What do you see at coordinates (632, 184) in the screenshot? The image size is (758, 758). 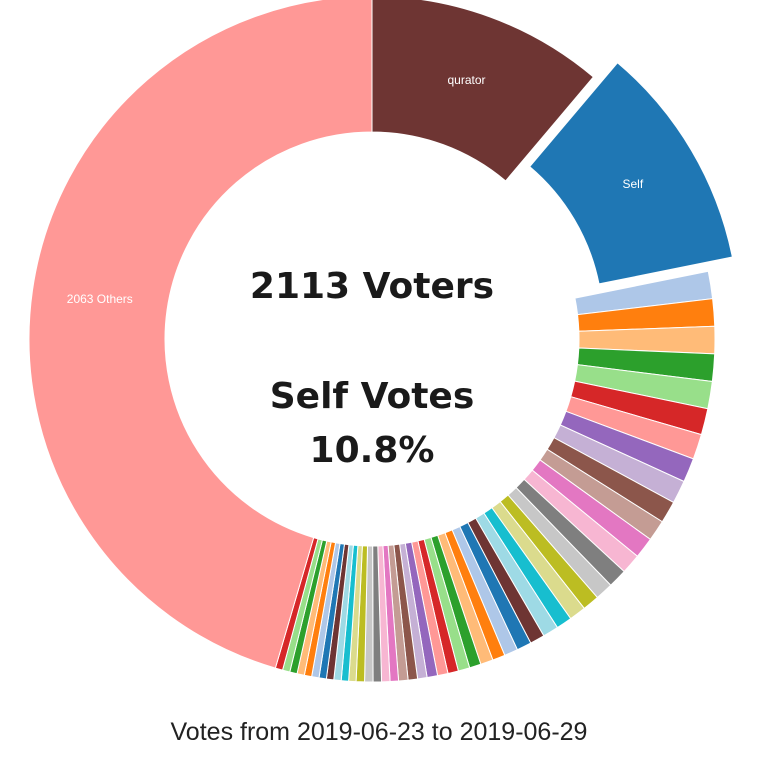 I see `slice-self-label: Self` at bounding box center [632, 184].